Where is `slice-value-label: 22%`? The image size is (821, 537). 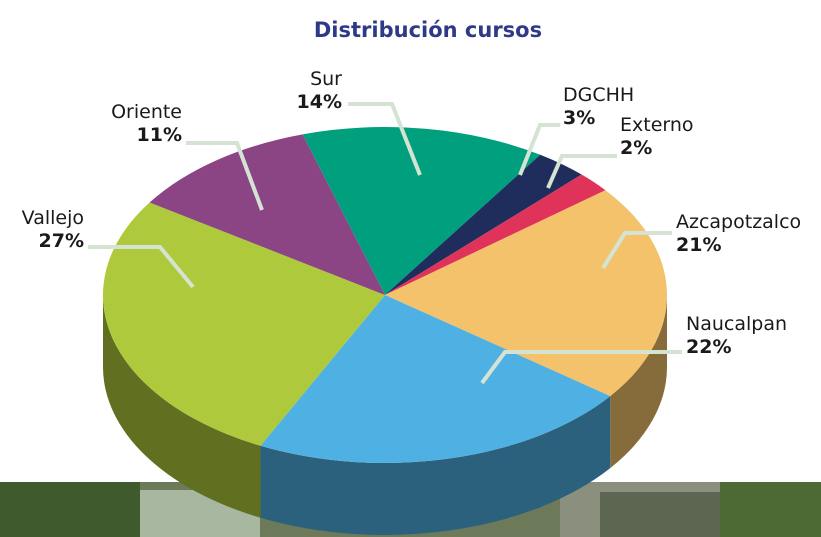 slice-value-label: 22% is located at coordinates (708, 347).